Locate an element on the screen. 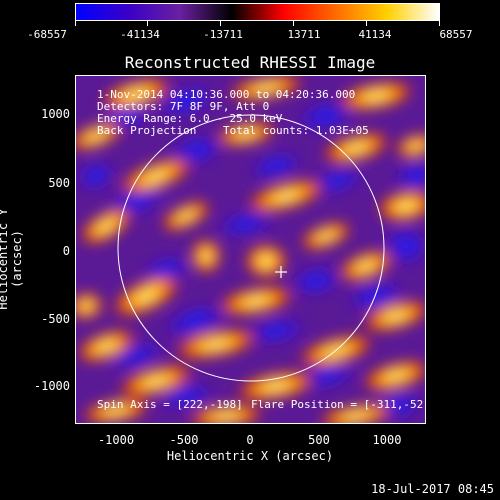  colorbar-tick-label: -68557 is located at coordinates (47, 34).